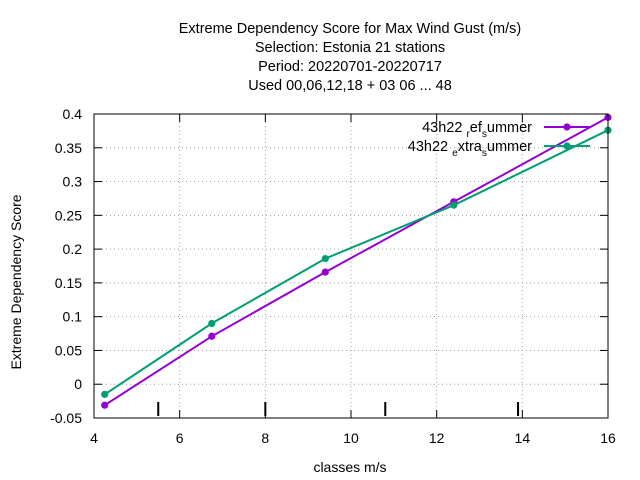 Image resolution: width=640 pixels, height=480 pixels. I want to click on x-axis-label: classes m/s, so click(349, 467).